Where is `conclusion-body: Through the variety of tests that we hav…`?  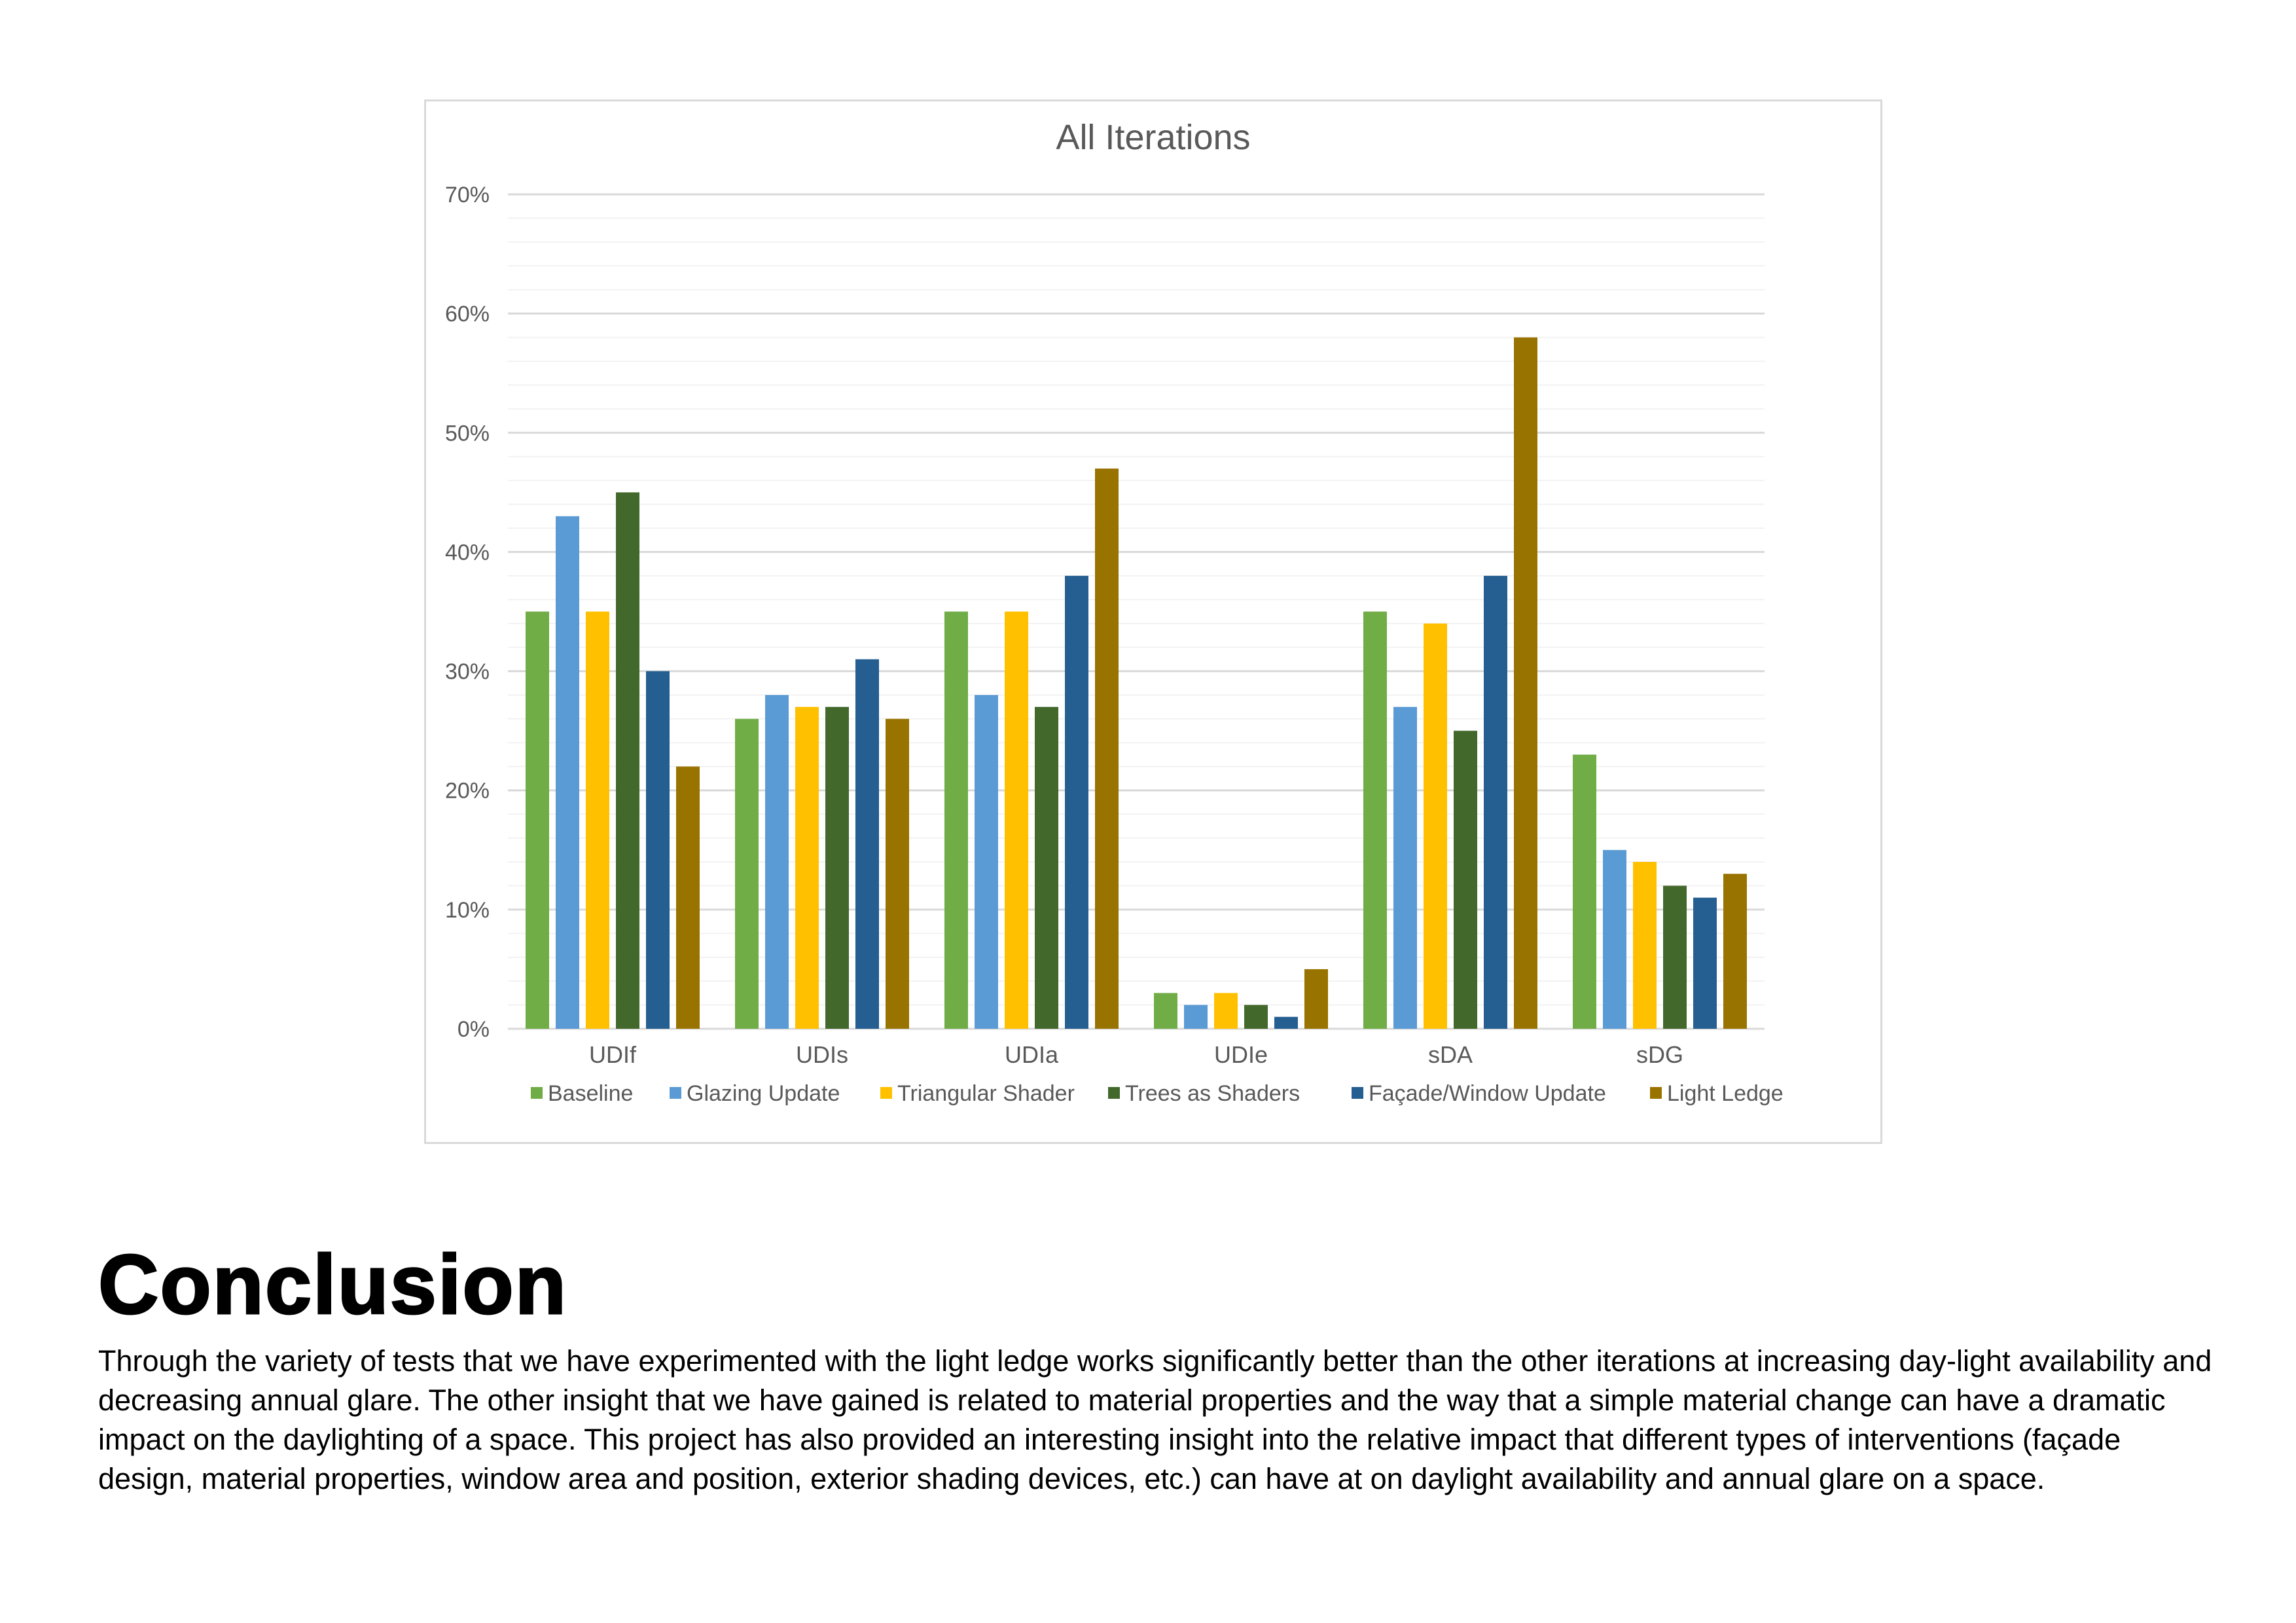
conclusion-body: Through the variety of tests that we hav… is located at coordinates (1155, 1419).